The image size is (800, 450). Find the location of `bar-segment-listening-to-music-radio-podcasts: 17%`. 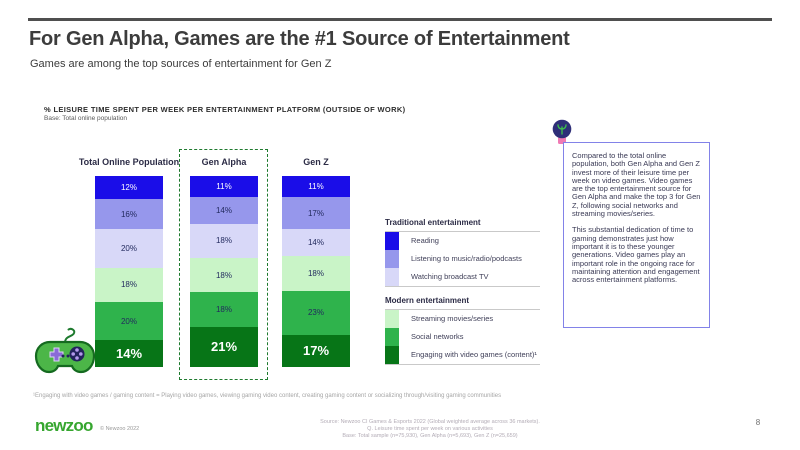

bar-segment-listening-to-music-radio-podcasts: 17% is located at coordinates (316, 213).